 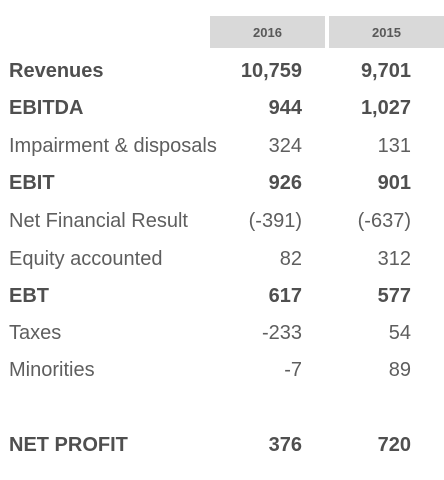 I want to click on value-2015: 901, so click(x=394, y=183).